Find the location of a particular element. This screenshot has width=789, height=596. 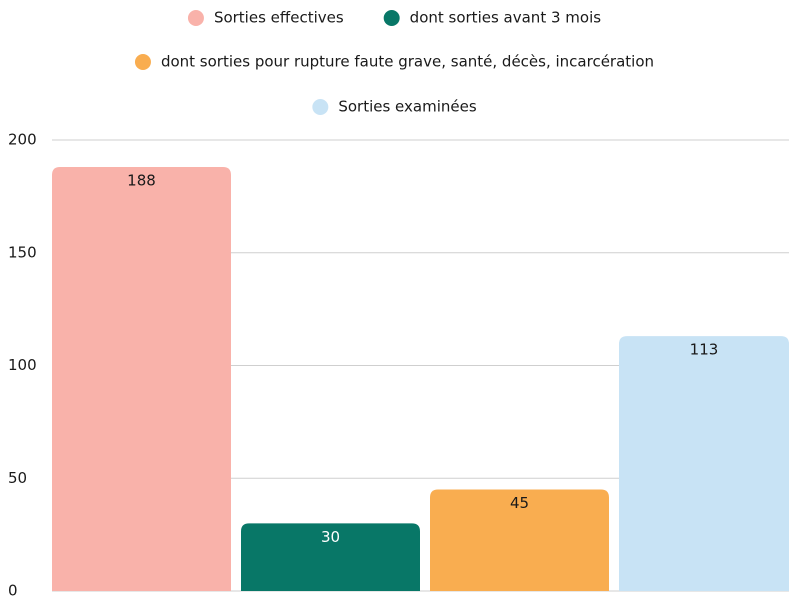

data-label: 45 is located at coordinates (519, 503).